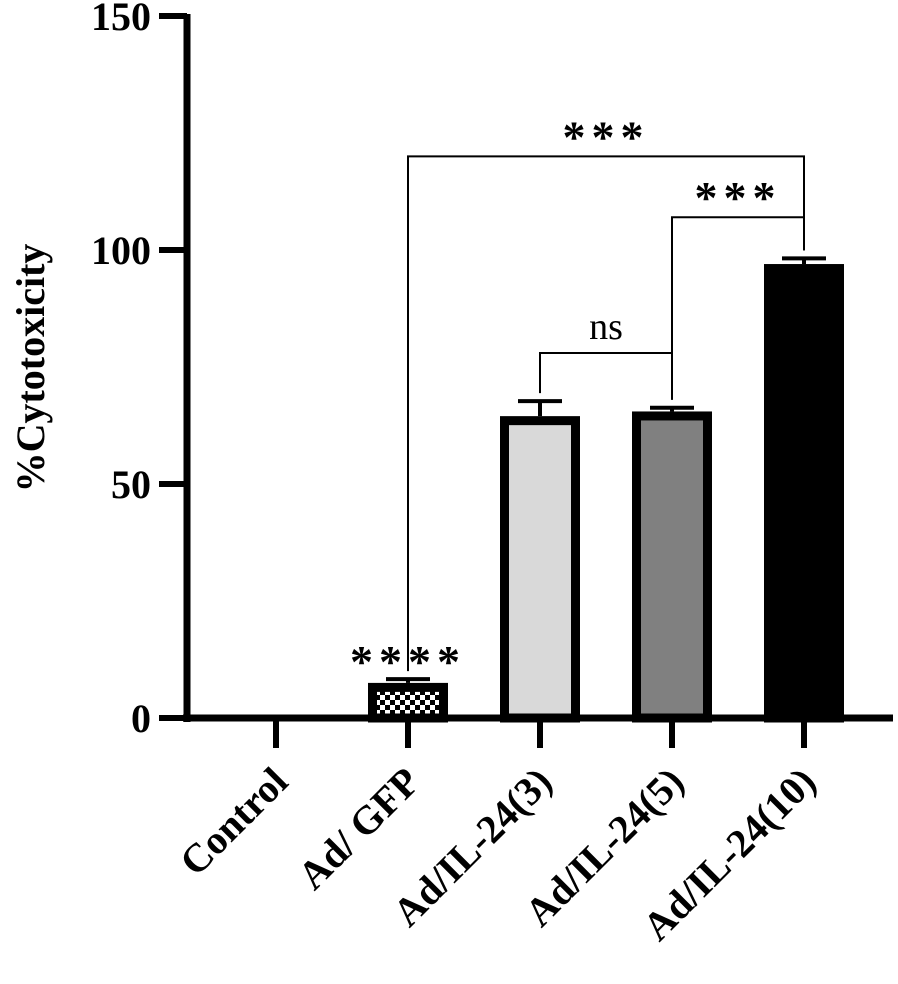  I want to click on x-tick-label: Control, so click(234, 822).